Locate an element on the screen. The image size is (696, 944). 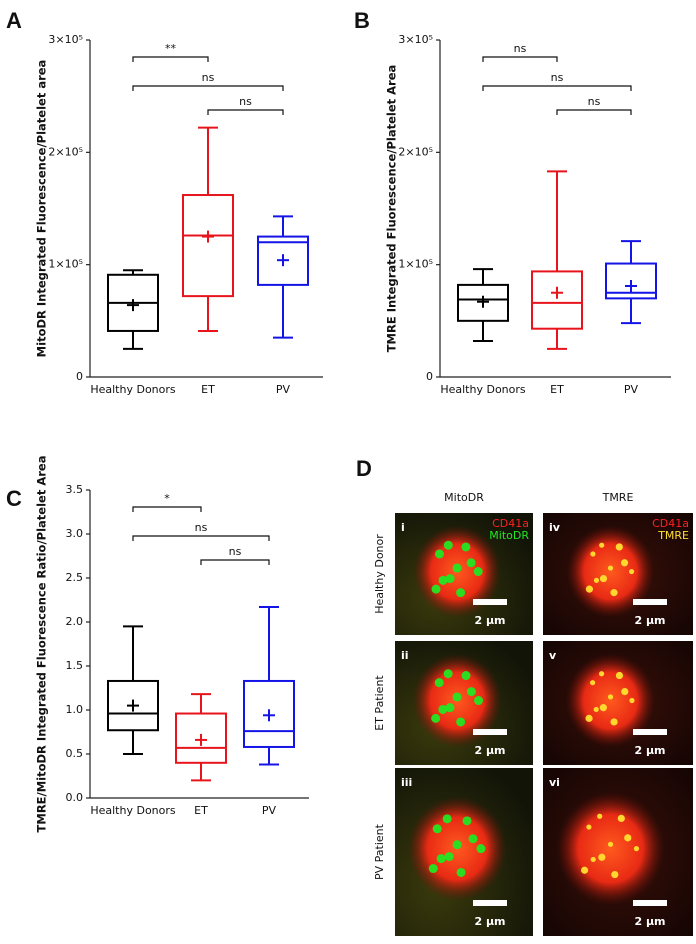
y-tick-label: 0.0 is located at coordinates (75, 797).